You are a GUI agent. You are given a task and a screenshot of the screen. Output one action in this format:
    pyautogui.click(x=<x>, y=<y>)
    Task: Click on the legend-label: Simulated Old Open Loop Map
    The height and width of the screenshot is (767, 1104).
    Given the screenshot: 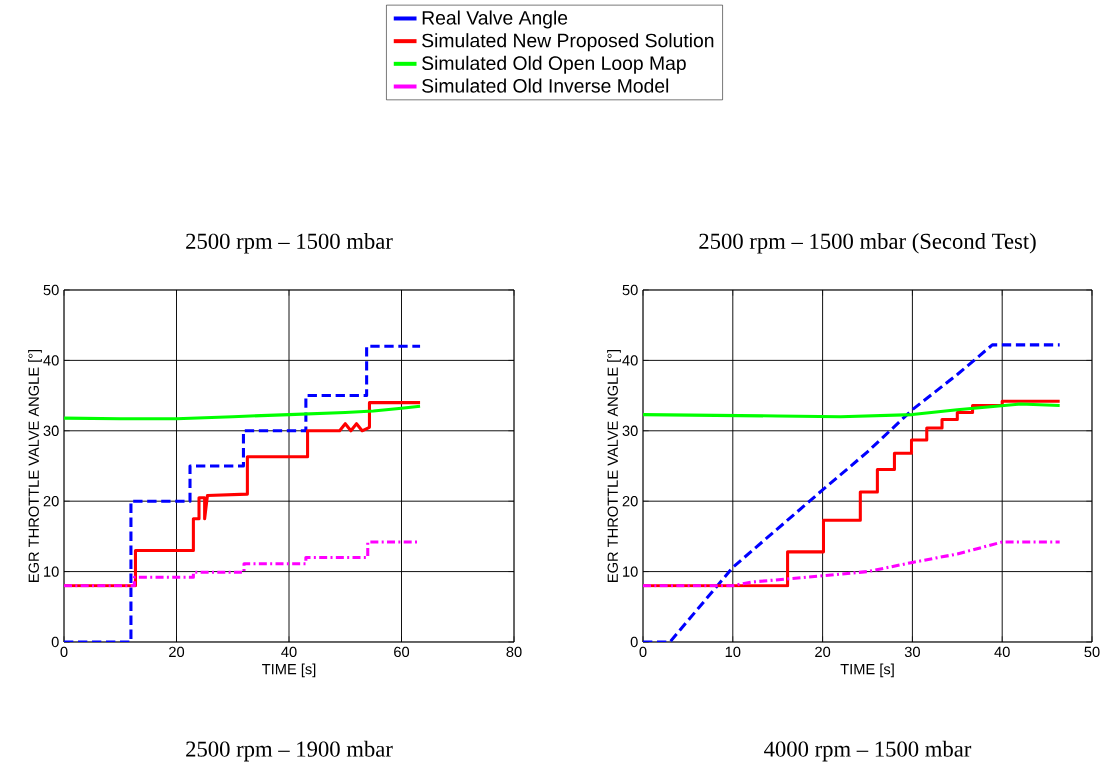 What is the action you would take?
    pyautogui.click(x=554, y=64)
    